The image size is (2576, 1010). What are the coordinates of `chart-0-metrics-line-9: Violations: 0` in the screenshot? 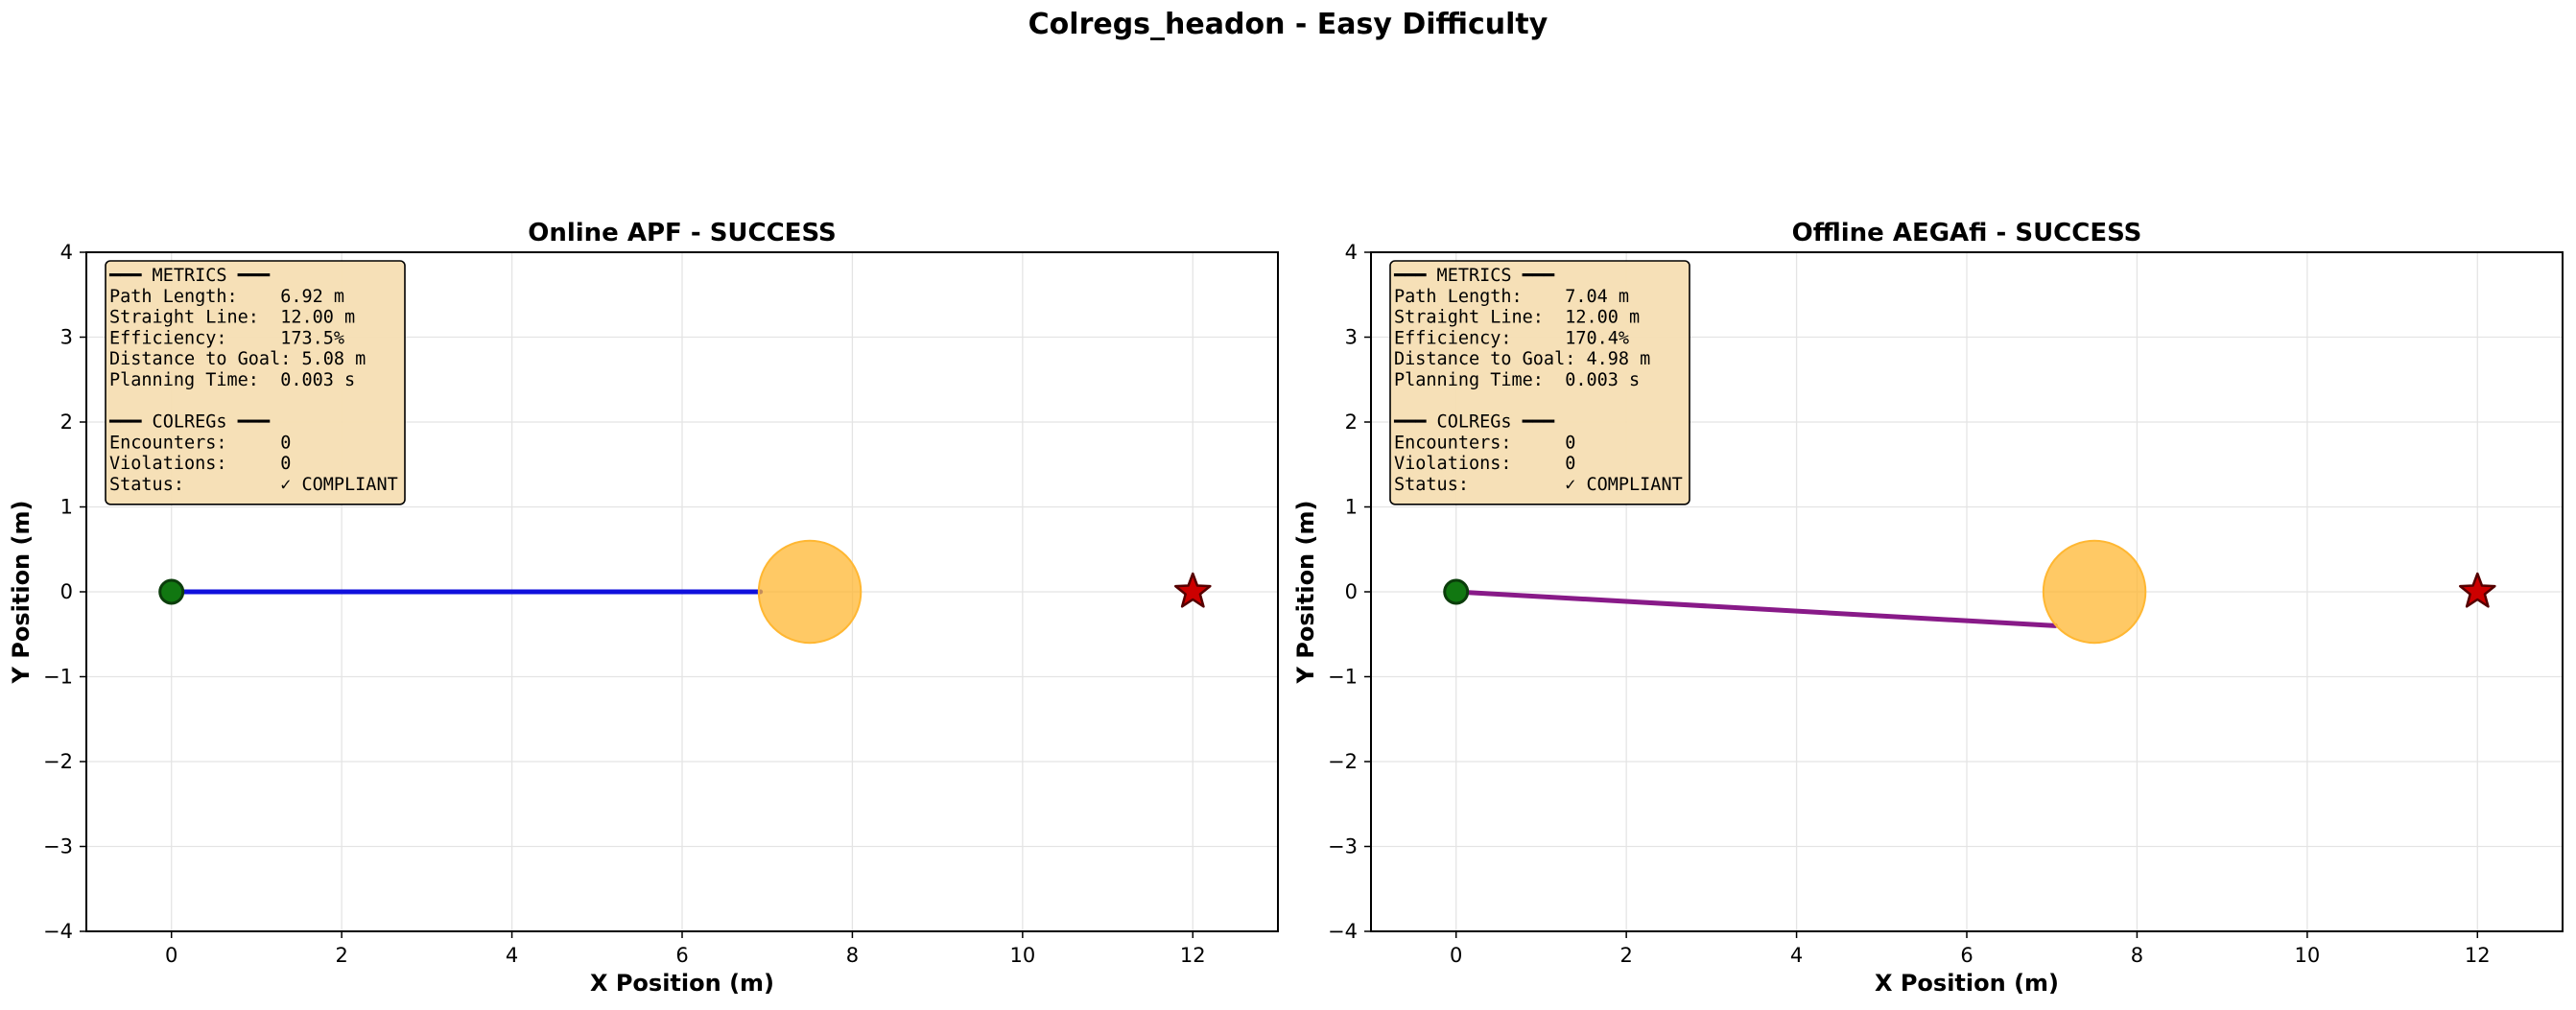 It's located at (200, 464).